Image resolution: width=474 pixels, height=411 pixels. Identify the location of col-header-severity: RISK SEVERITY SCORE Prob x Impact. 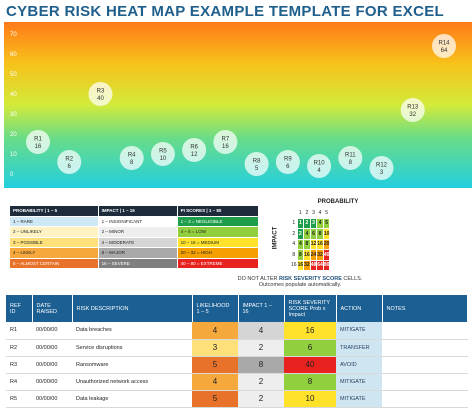
(310, 308).